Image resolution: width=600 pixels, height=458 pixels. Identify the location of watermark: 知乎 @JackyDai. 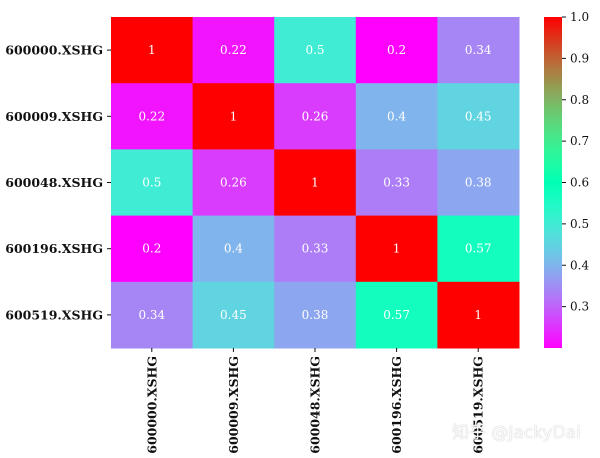
(516, 433).